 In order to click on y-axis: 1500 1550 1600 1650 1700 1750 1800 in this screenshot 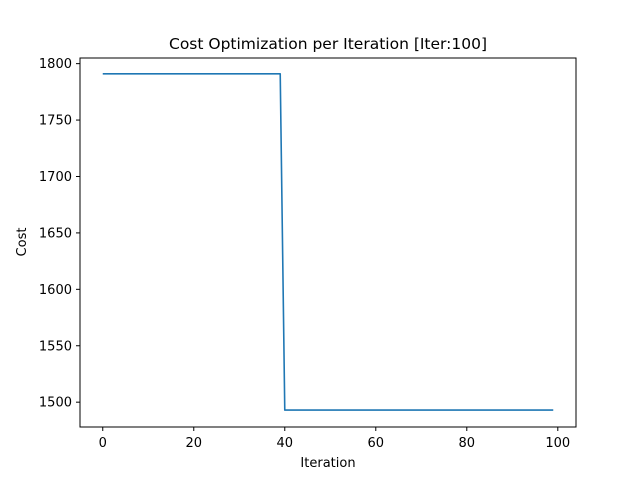, I will do `click(59, 234)`.